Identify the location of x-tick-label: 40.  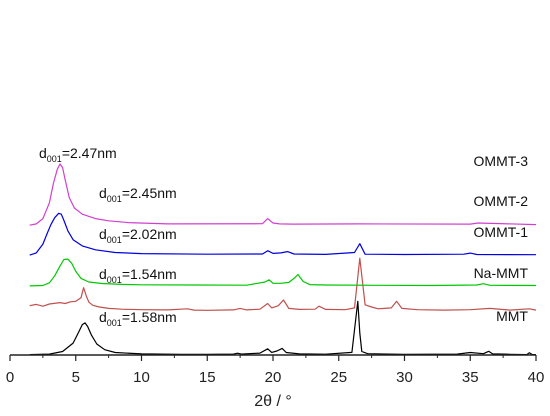
(536, 377).